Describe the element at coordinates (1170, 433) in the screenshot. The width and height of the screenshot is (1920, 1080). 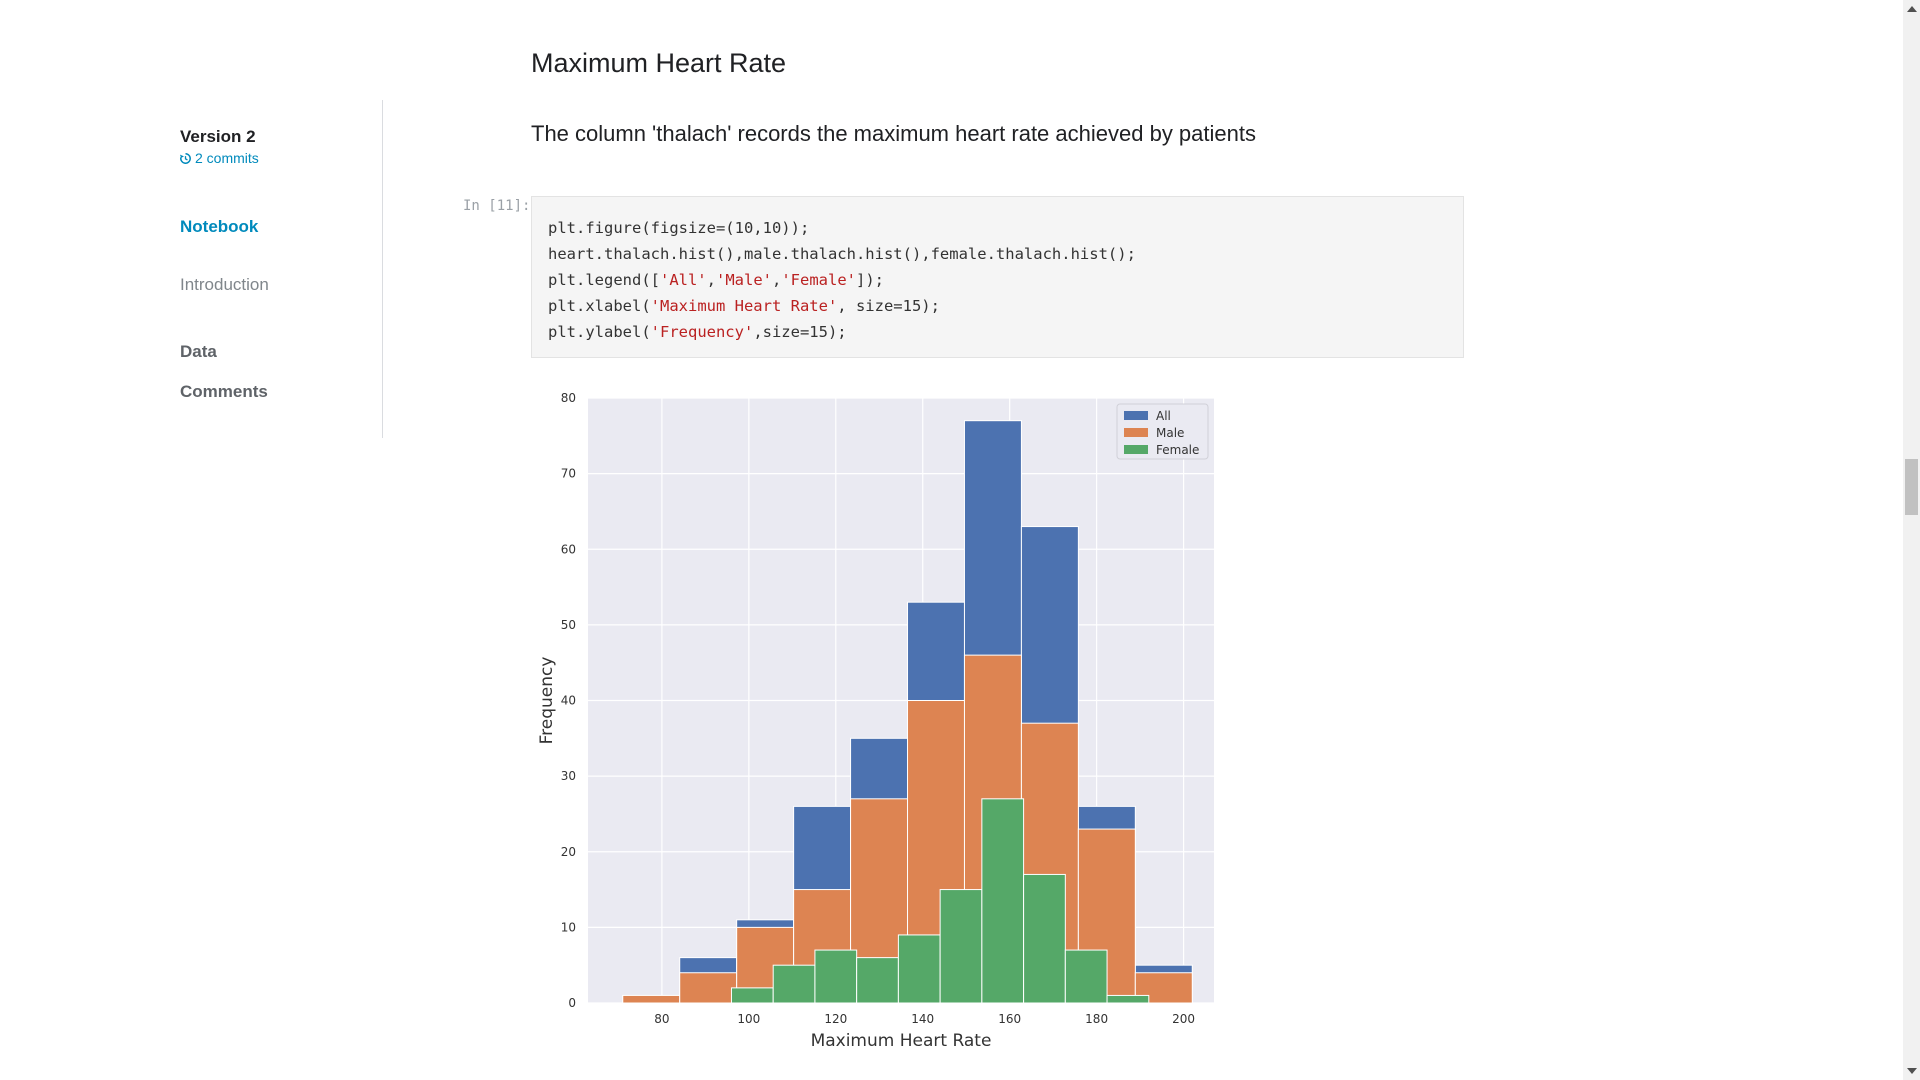
I see `legend-label: Male` at that location.